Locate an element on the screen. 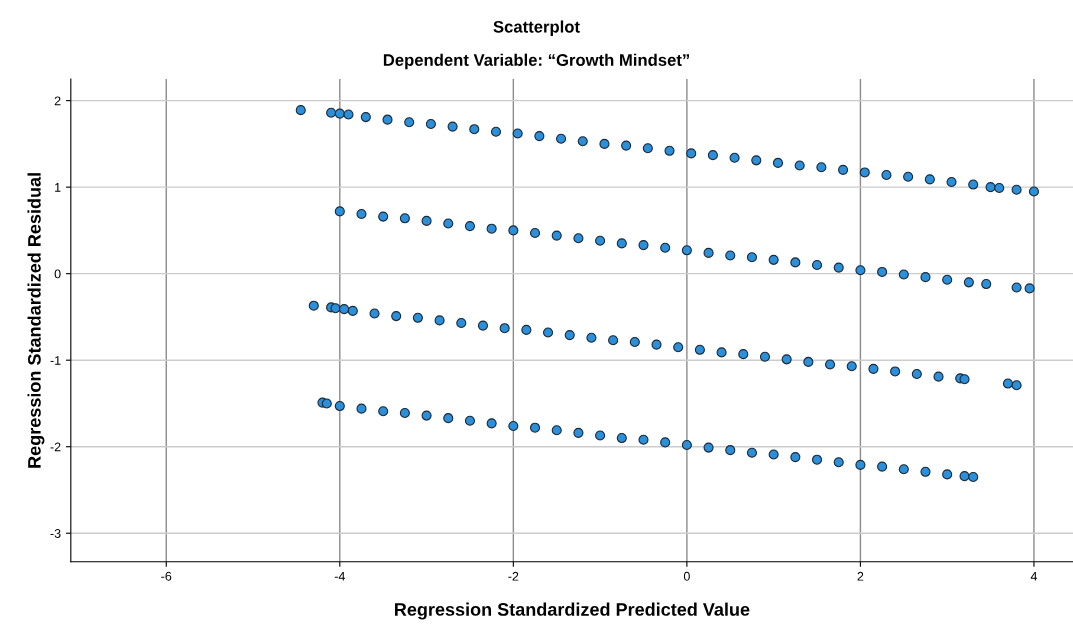 The image size is (1073, 627). y-axis-title: Regression Standardized Residual is located at coordinates (36, 320).